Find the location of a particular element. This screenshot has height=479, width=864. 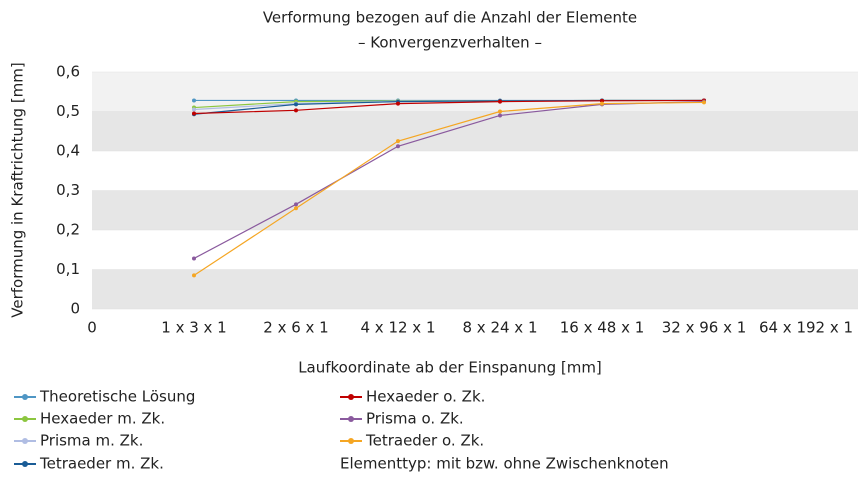

x-tick-label: 8 x 24 x 1 is located at coordinates (500, 328).